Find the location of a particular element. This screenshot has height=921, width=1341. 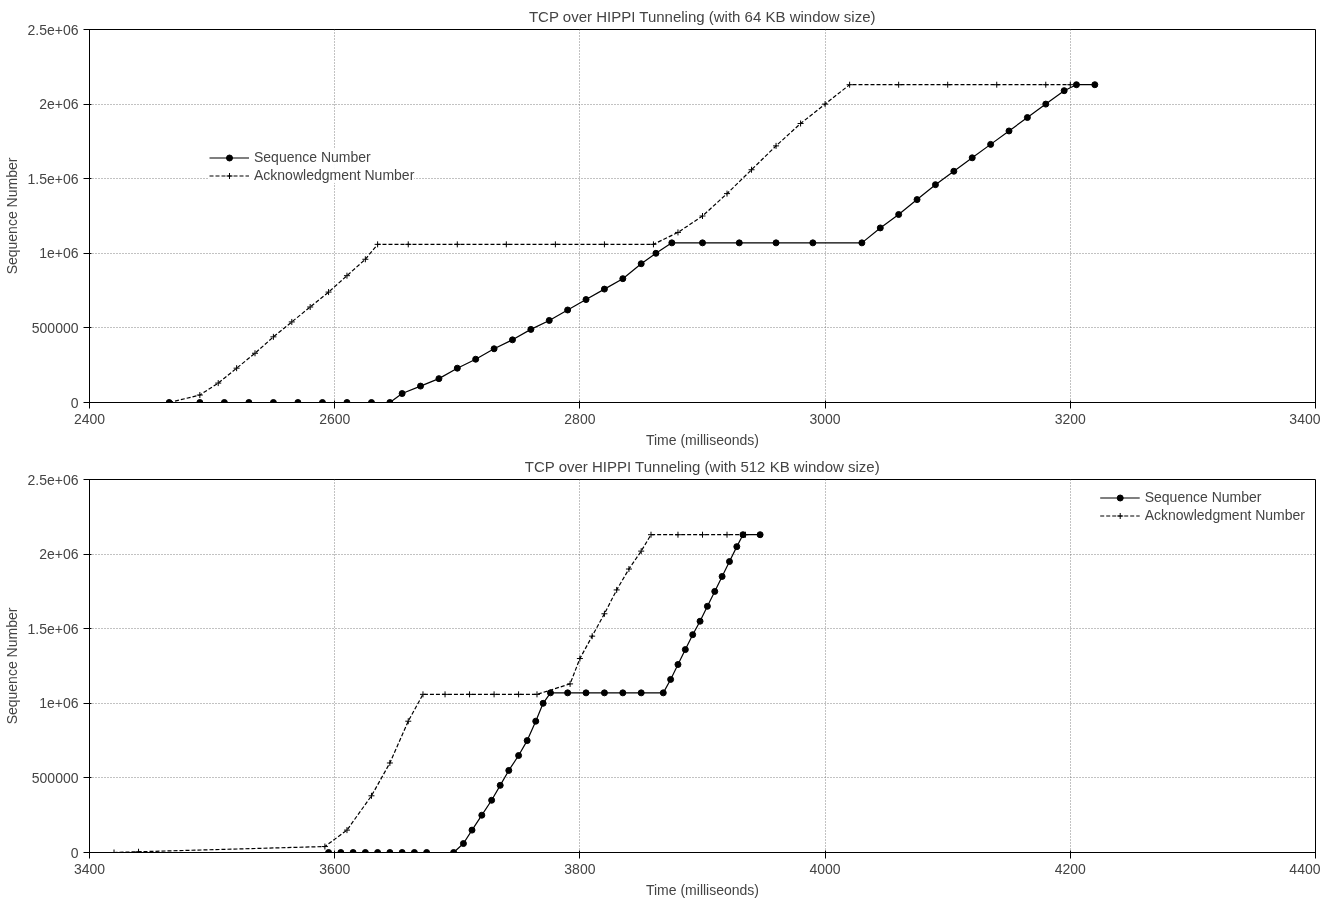

x-tick-label: 3200 is located at coordinates (1070, 418).